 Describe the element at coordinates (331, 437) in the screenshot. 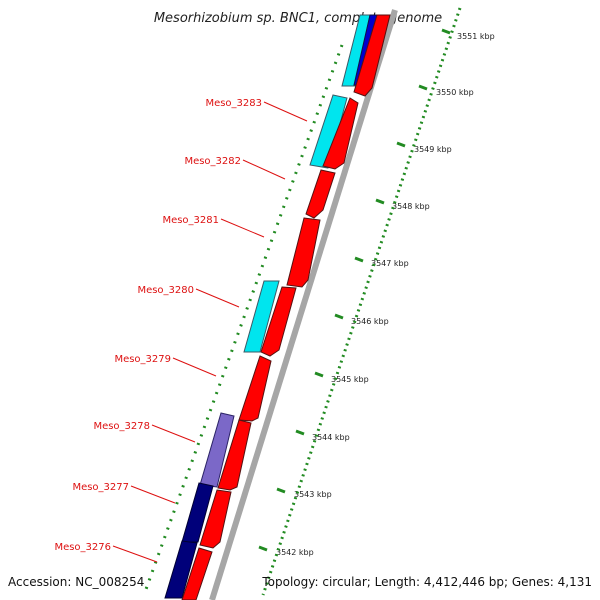

I see `tick-label: 3544 kbp` at that location.